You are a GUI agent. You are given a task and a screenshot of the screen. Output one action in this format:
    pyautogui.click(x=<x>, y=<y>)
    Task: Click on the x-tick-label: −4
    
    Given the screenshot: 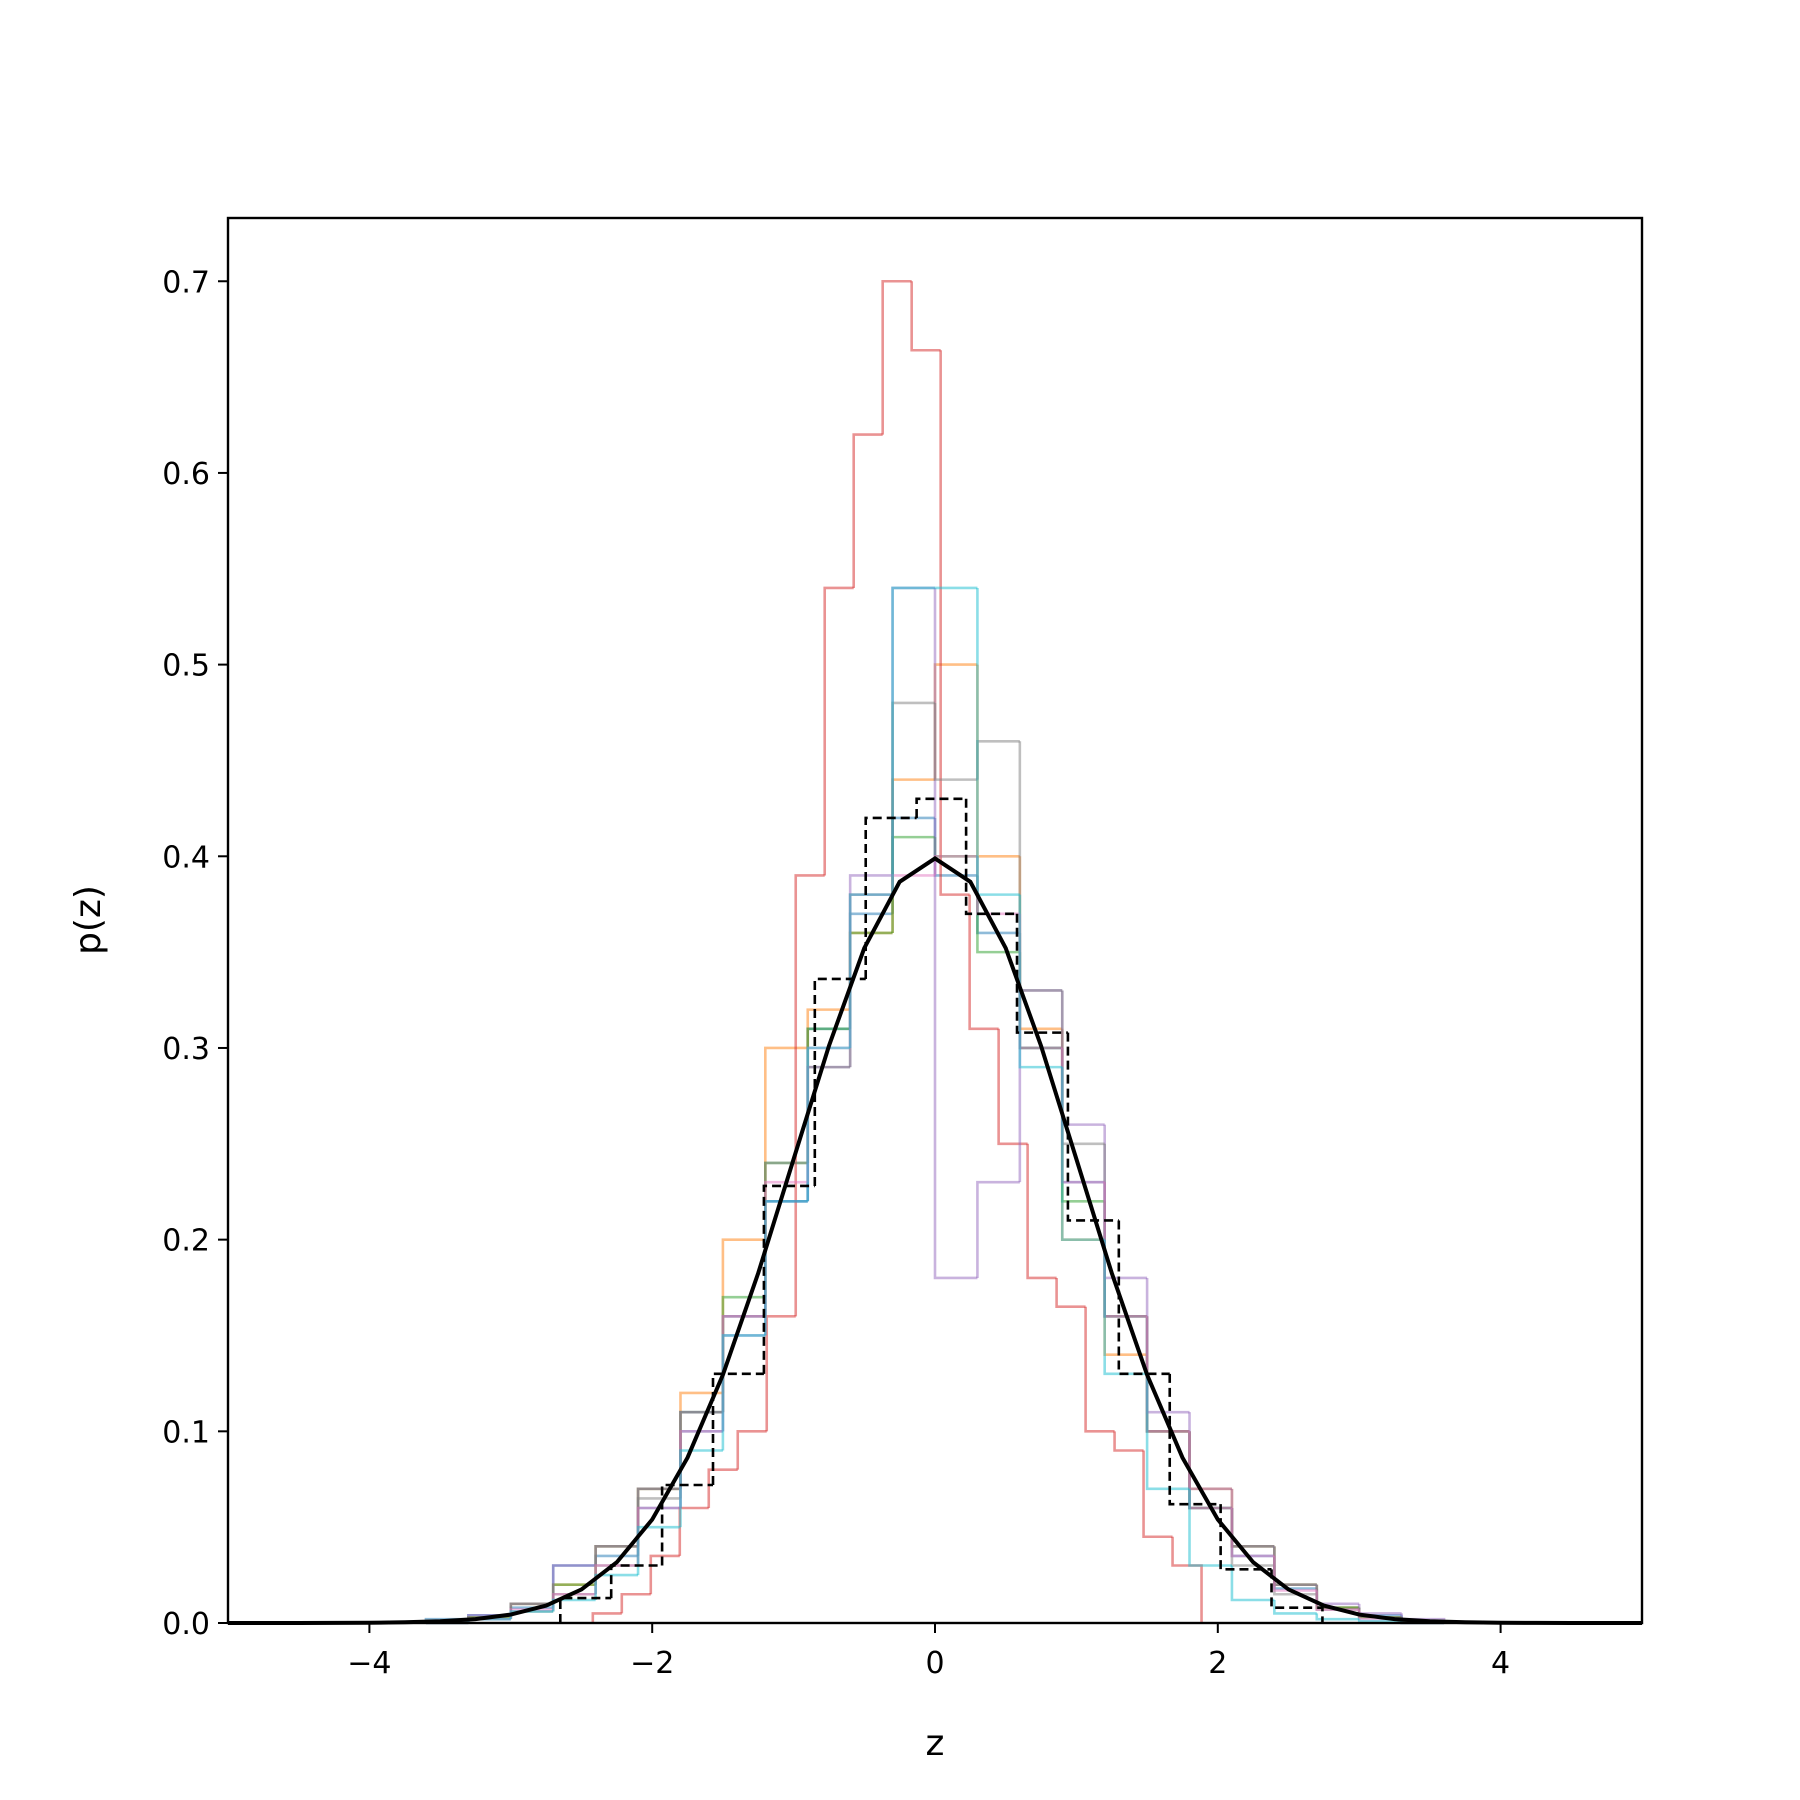 What is the action you would take?
    pyautogui.click(x=369, y=1663)
    